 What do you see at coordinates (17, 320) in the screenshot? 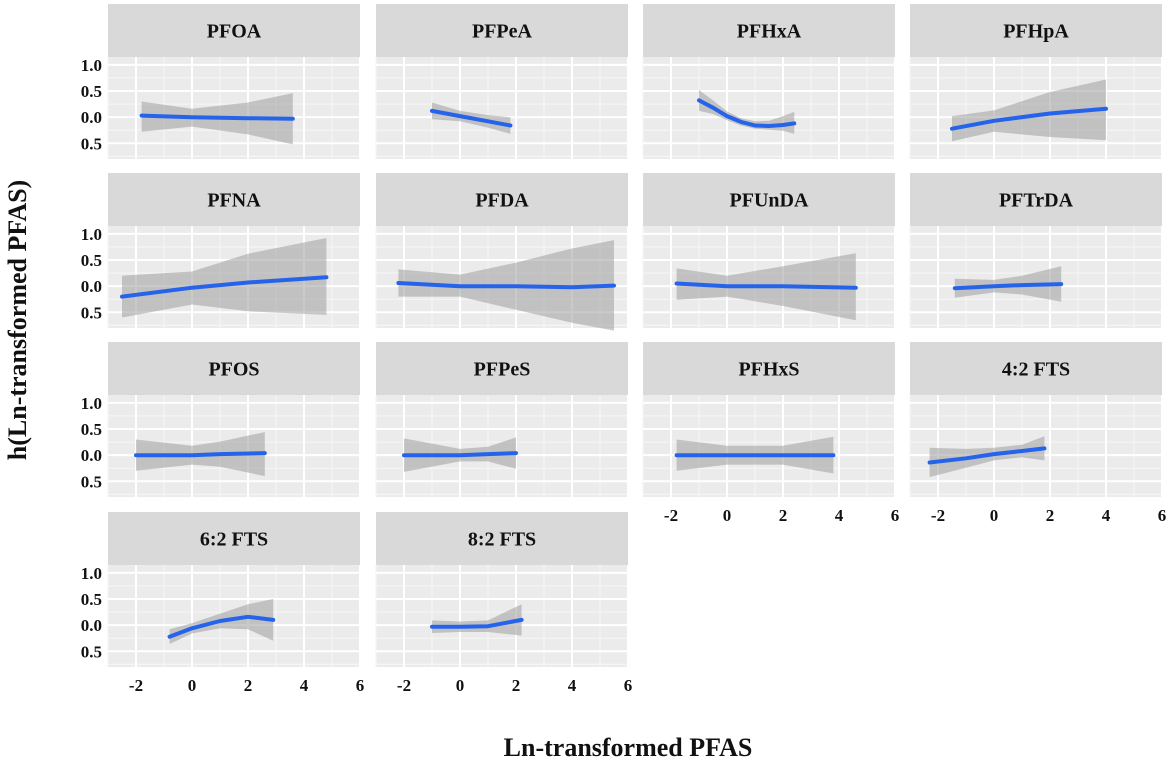
I see `y-axis-title: h(Ln-transformed PFAS)` at bounding box center [17, 320].